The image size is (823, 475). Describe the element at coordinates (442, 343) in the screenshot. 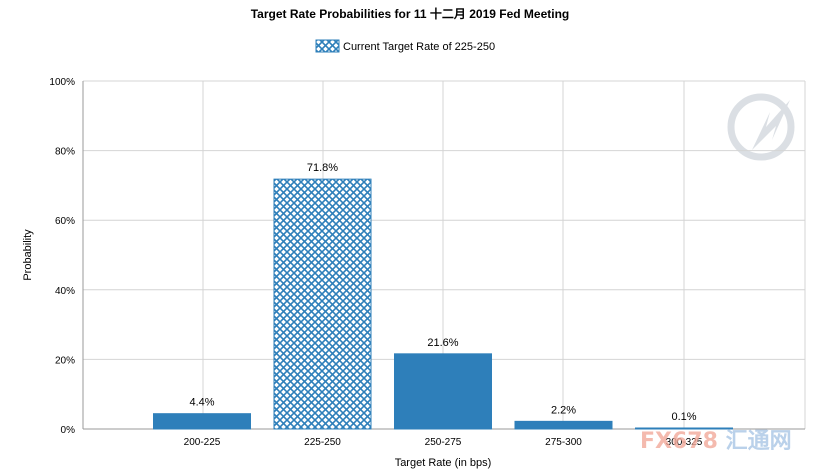

I see `data-label: 21.6%` at that location.